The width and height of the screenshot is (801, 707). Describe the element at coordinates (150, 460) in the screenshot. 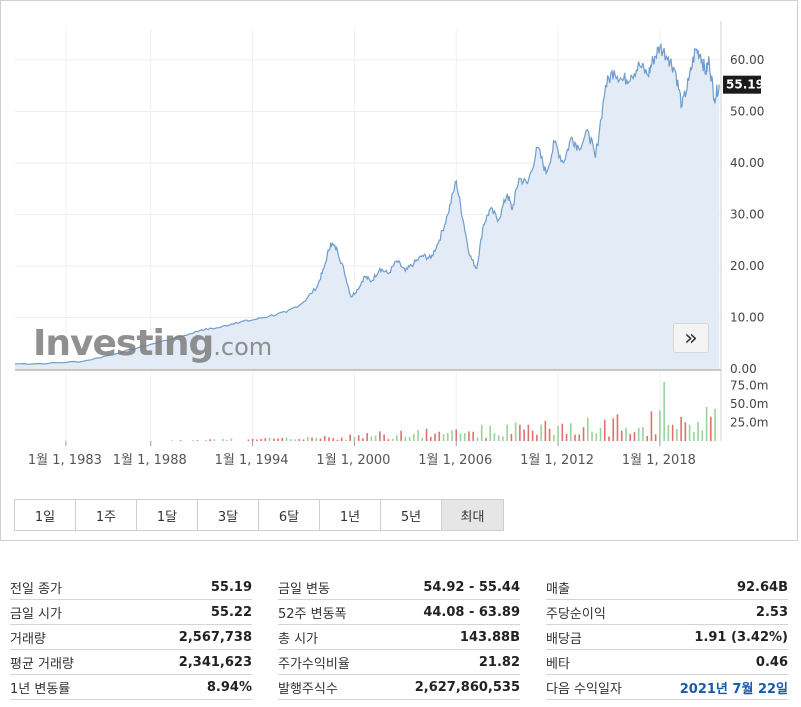

I see `x-tick-label: 1월 1, 1988` at that location.